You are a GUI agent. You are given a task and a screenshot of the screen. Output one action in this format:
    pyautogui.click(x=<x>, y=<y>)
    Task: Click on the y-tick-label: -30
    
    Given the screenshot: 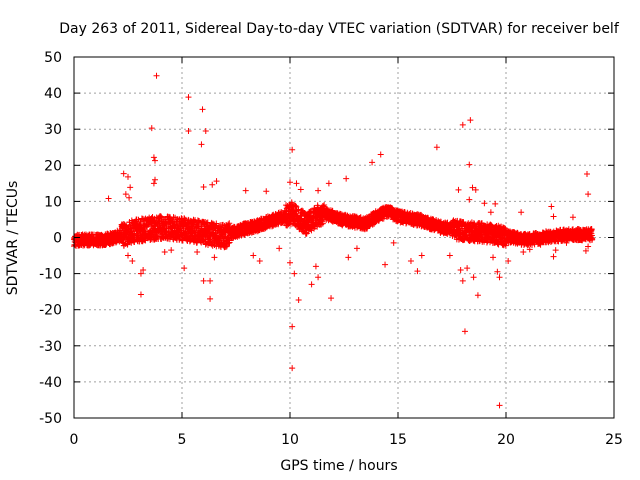 What is the action you would take?
    pyautogui.click(x=50, y=347)
    